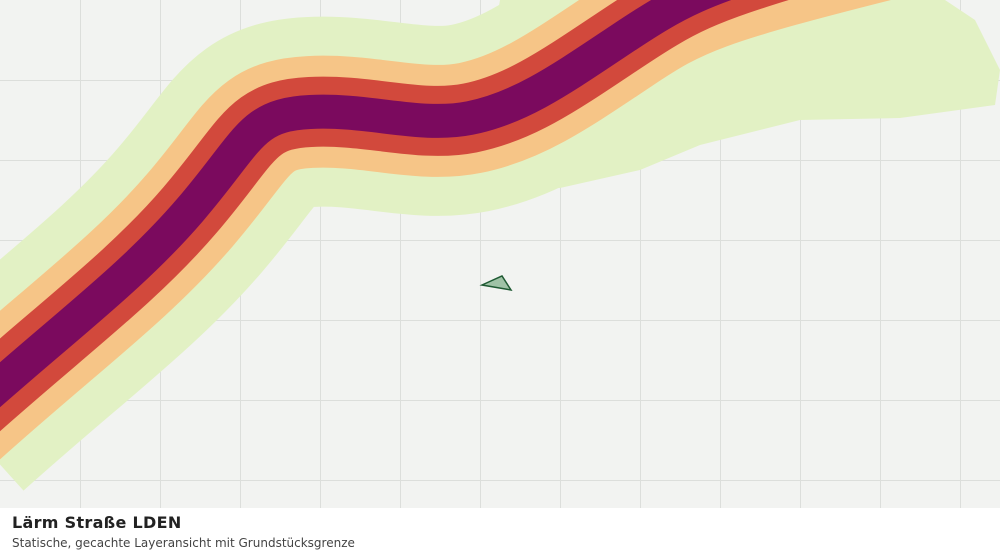  I want to click on parcel-marker, so click(496, 283).